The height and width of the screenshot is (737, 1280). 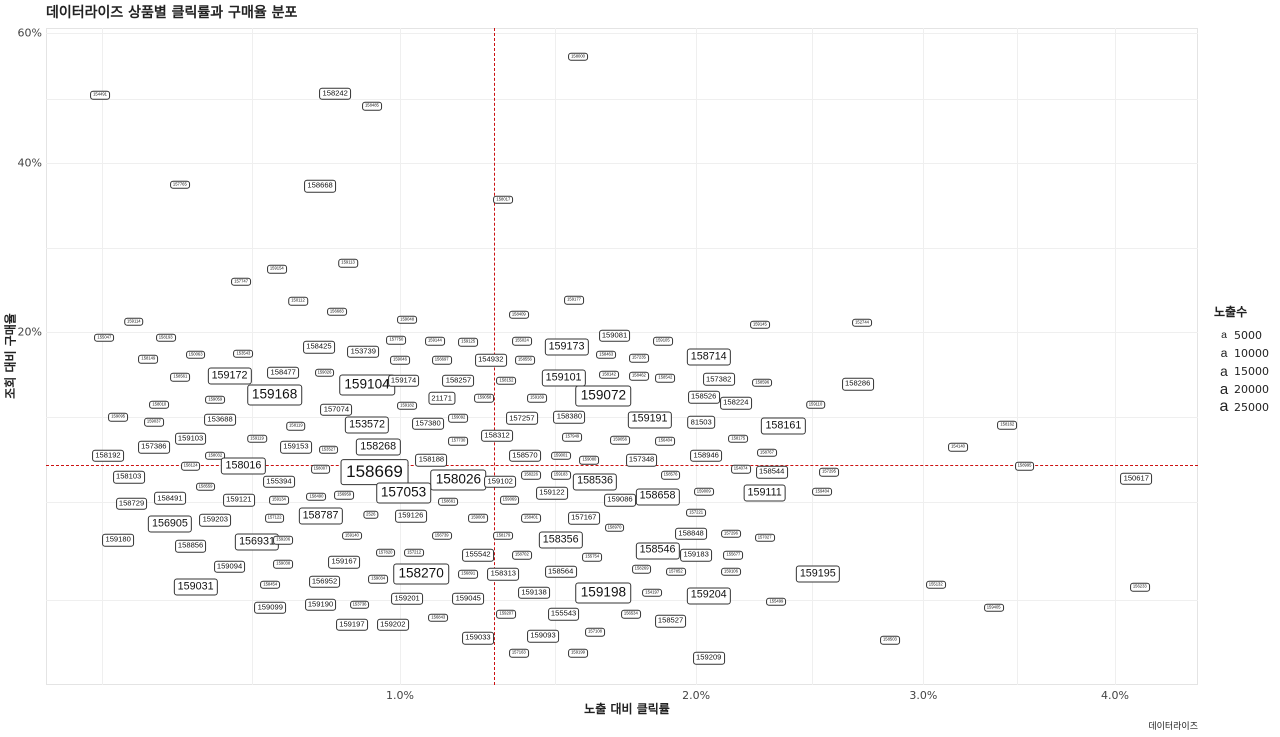 I want to click on legend: 노출수 a 5000 a 10000 a 15000 a 20000 a 25000, so click(x=1241, y=359).